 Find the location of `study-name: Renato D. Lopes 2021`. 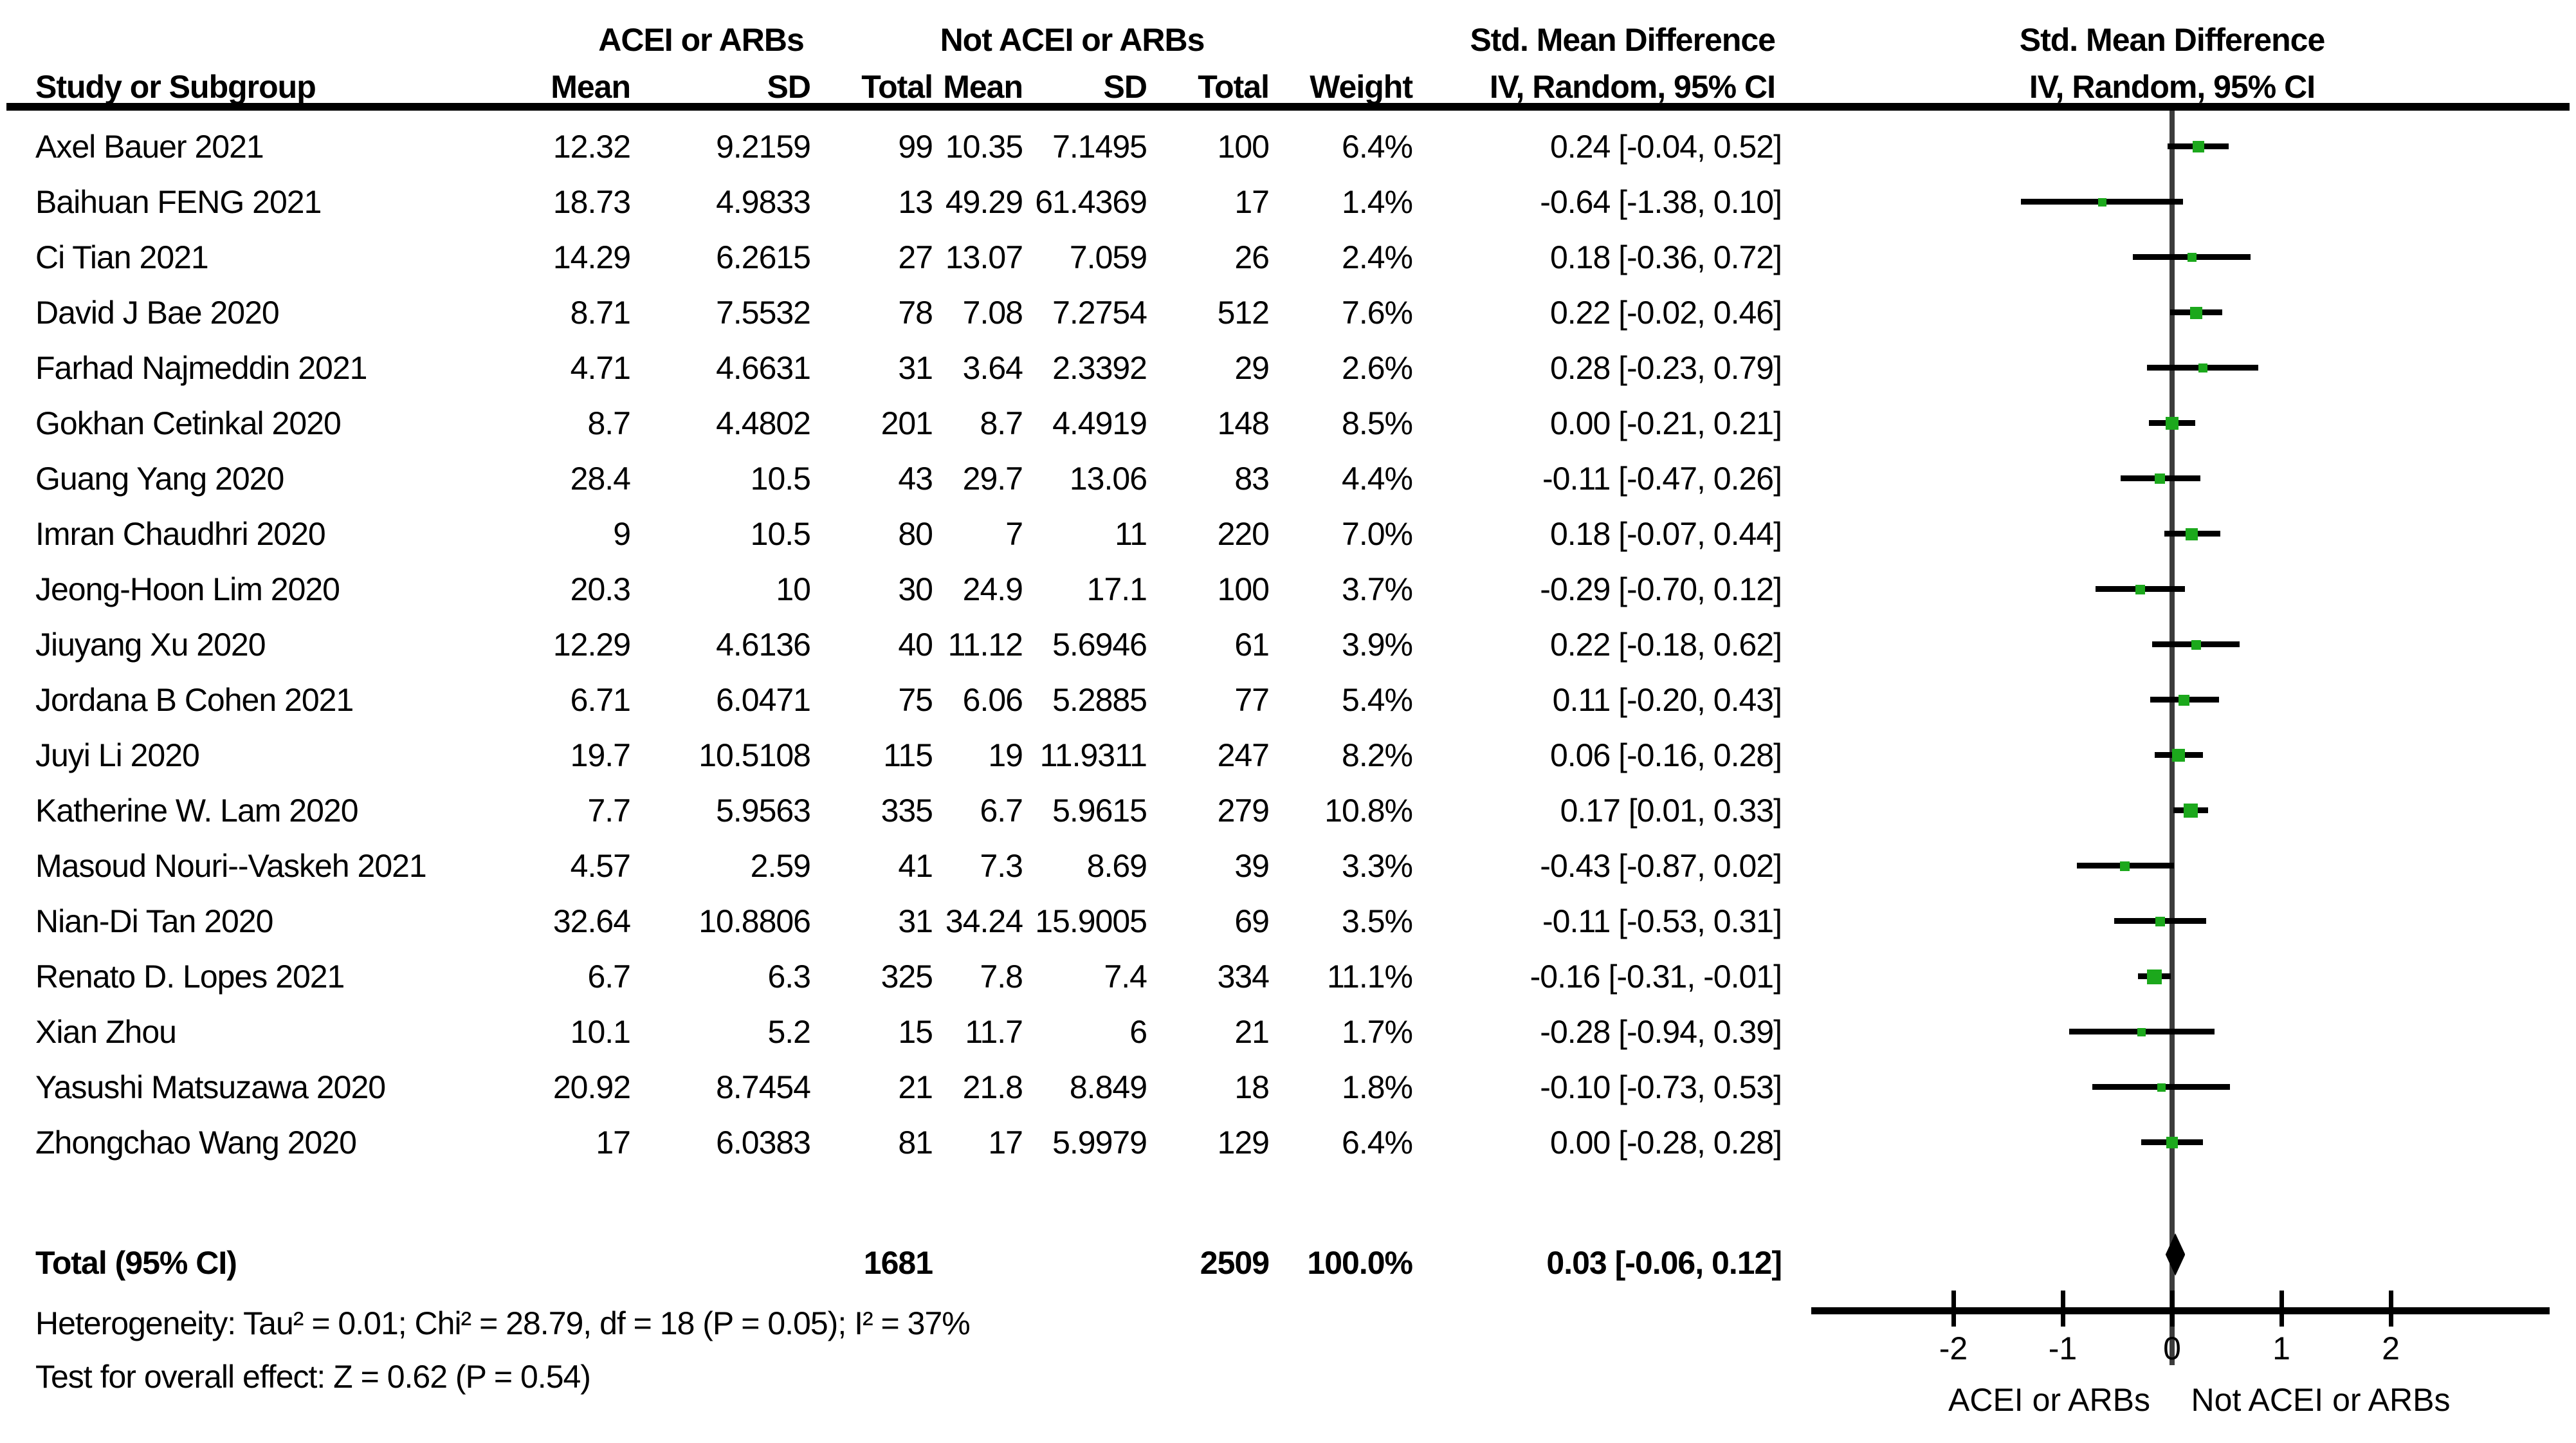

study-name: Renato D. Lopes 2021 is located at coordinates (190, 977).